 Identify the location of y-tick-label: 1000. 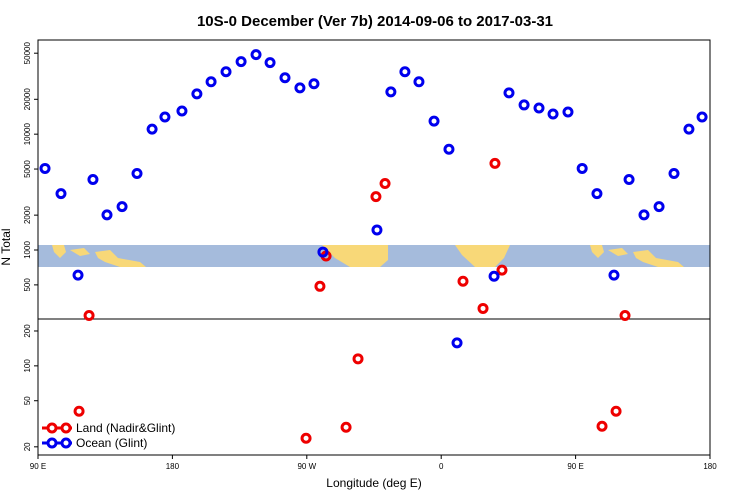
(27, 250).